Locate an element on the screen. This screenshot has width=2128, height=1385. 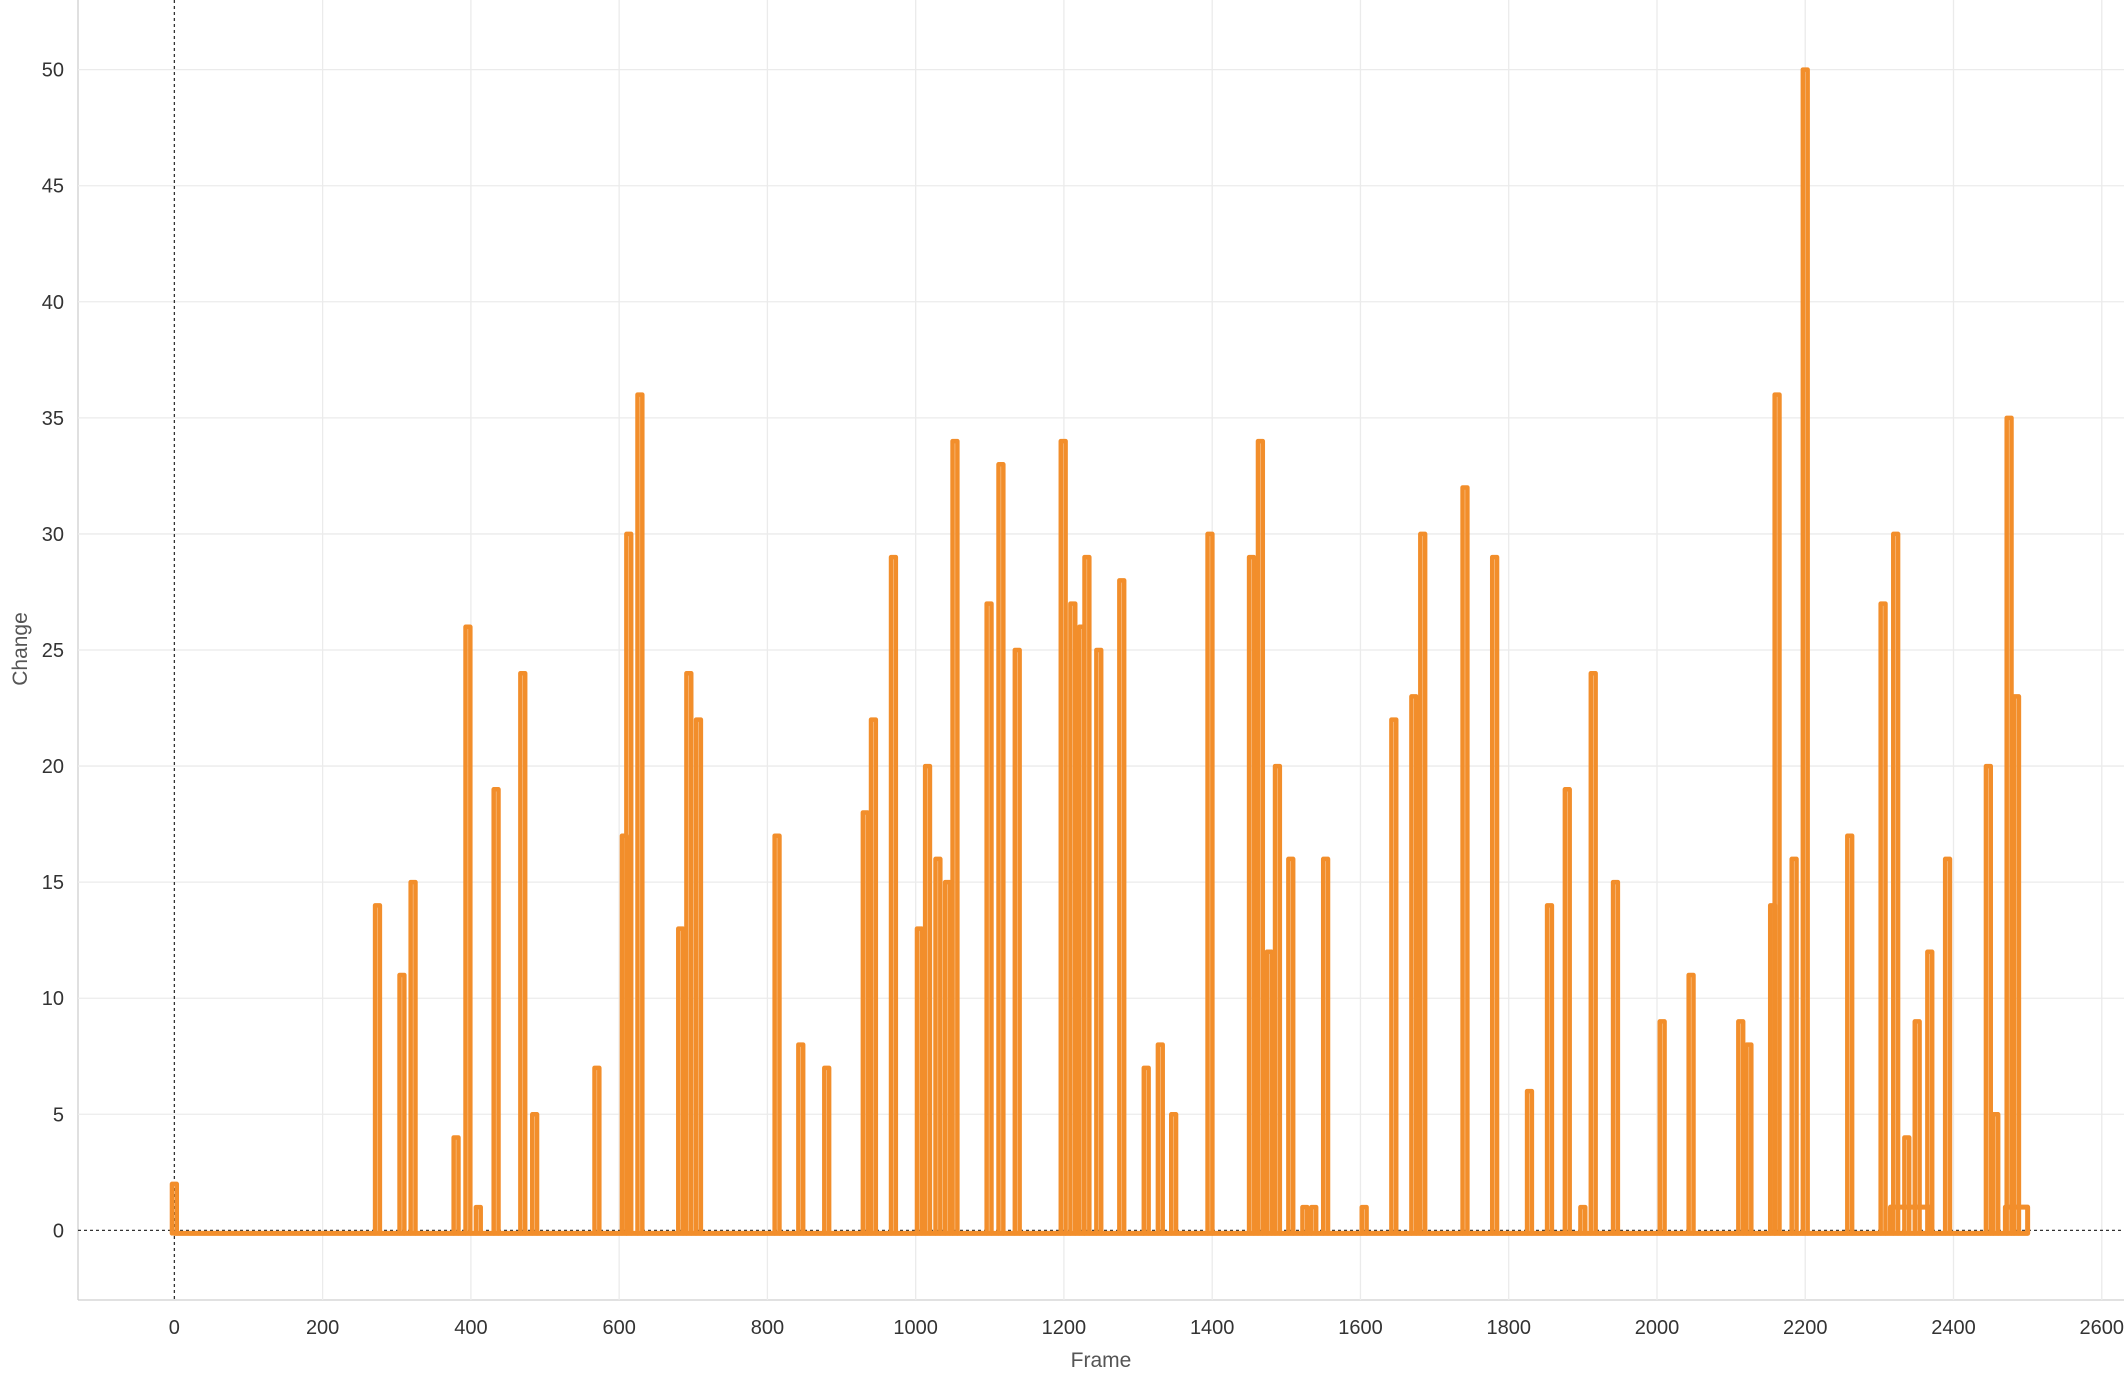
x-tick-label: 1400 is located at coordinates (1212, 1328).